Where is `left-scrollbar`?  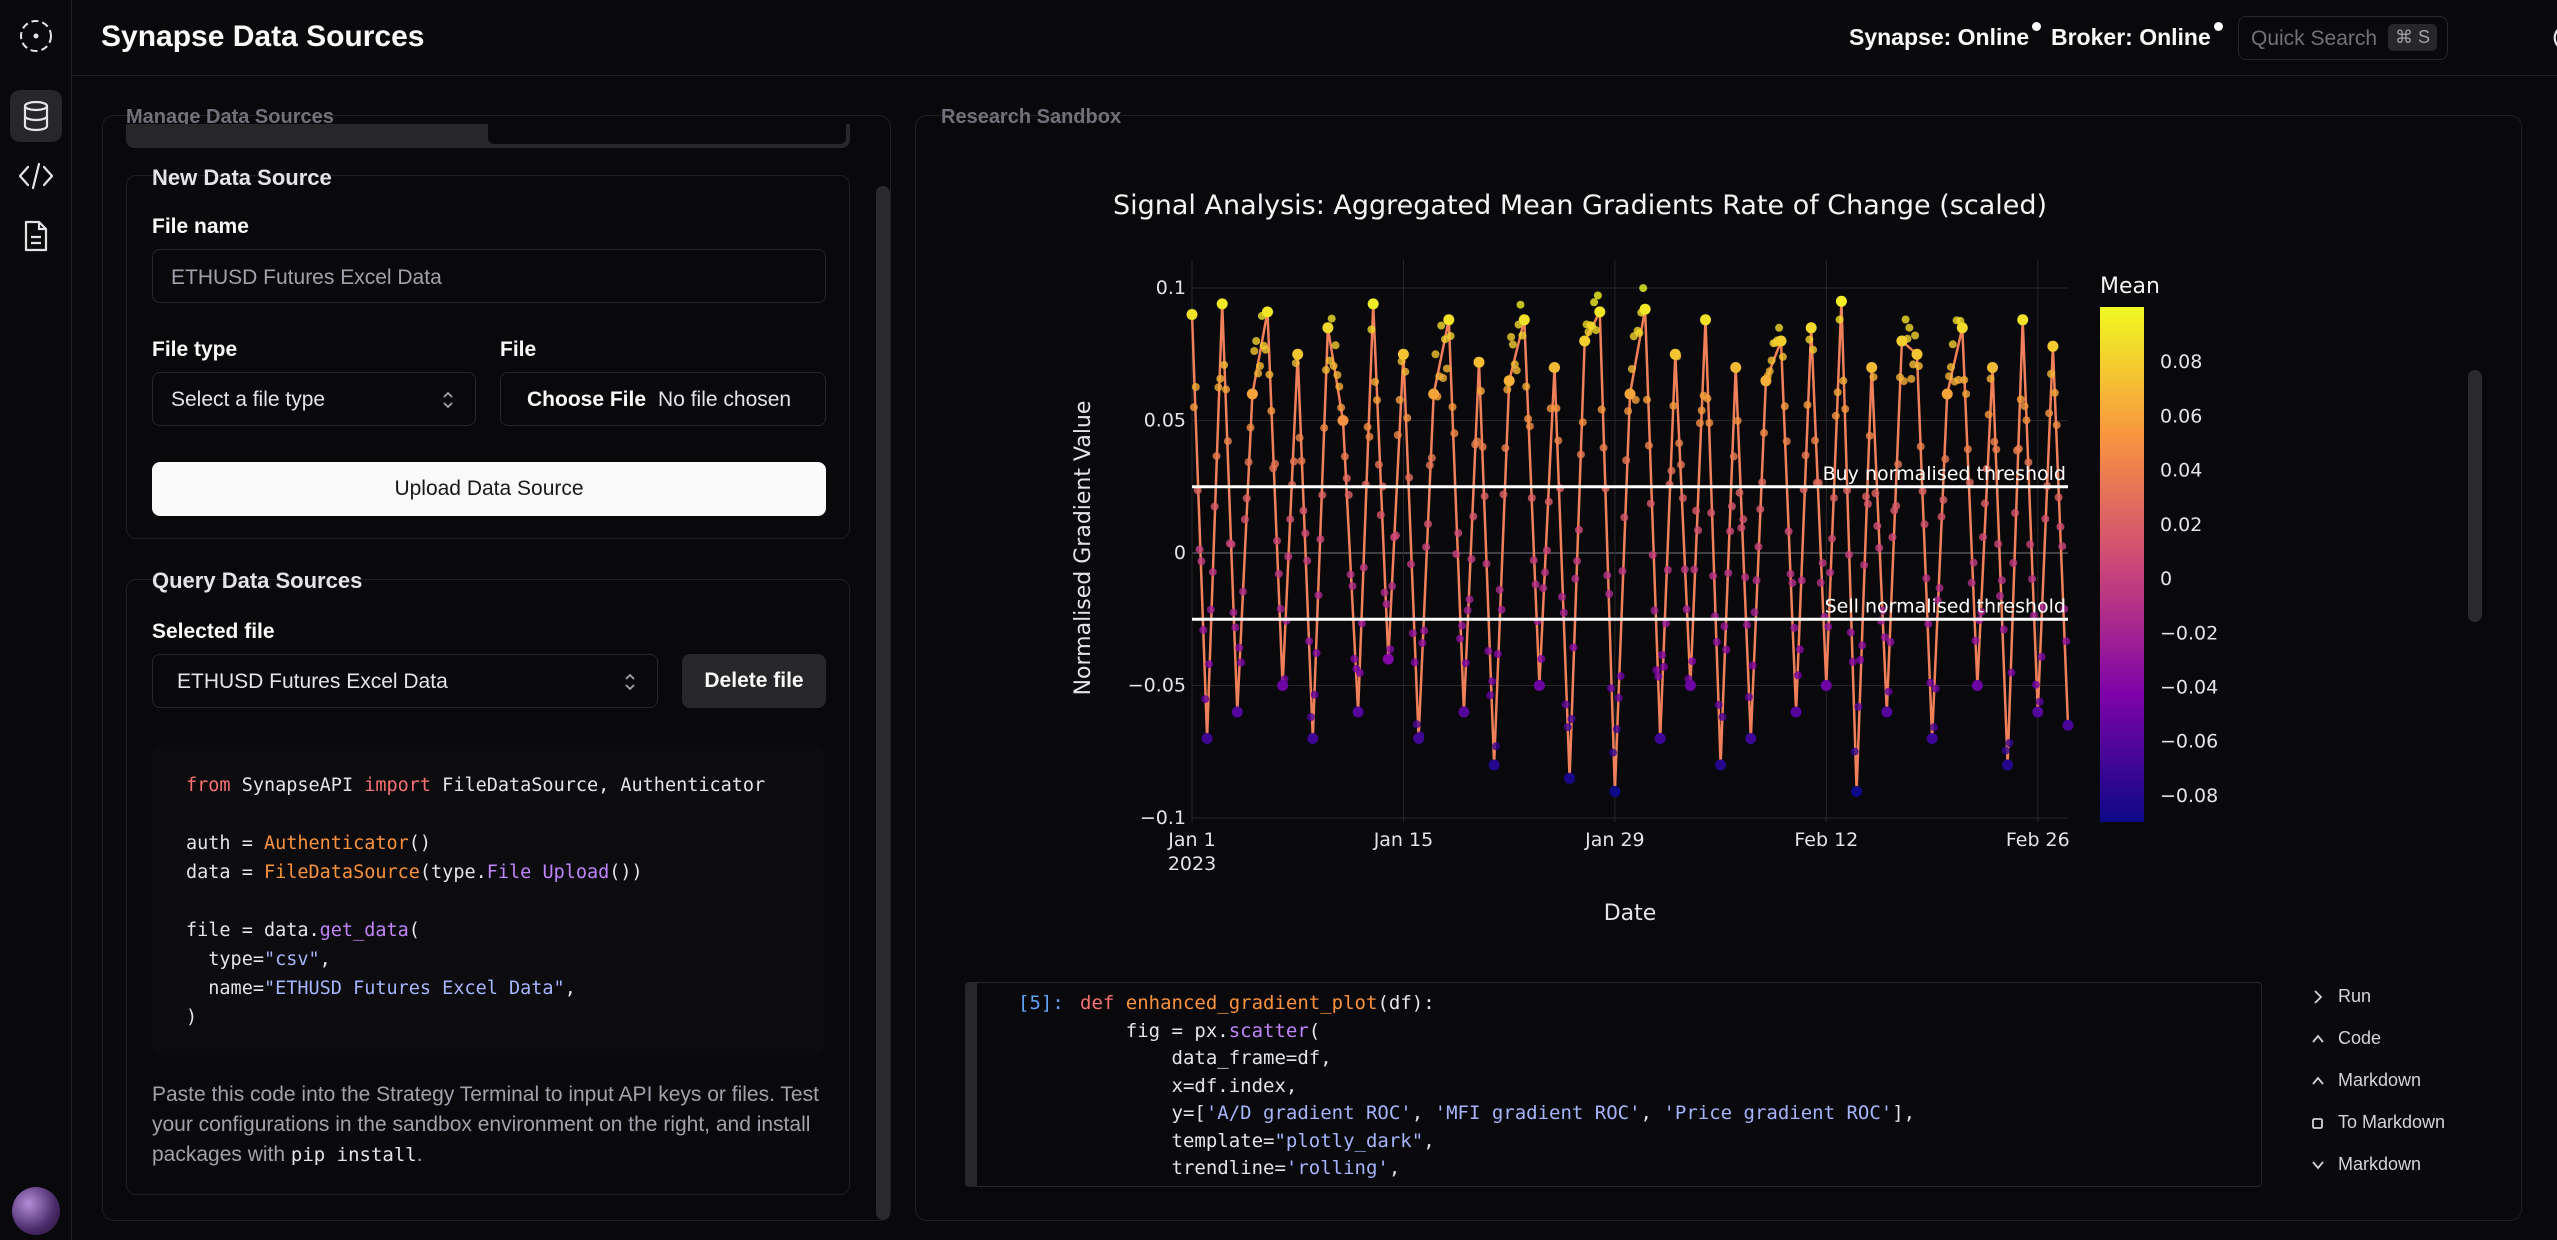 left-scrollbar is located at coordinates (883, 703).